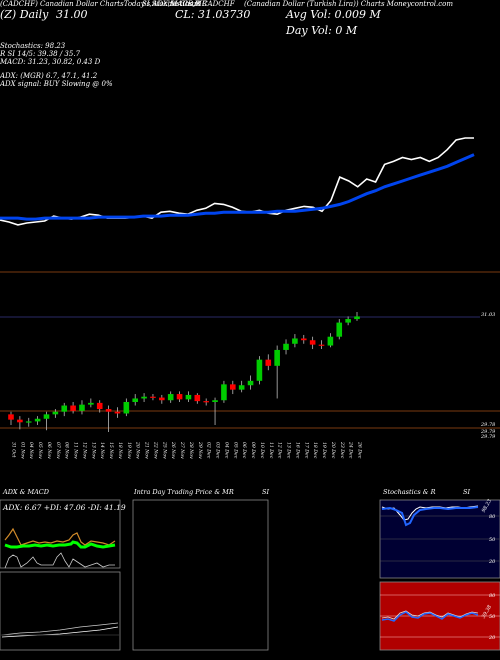 The height and width of the screenshot is (660, 500). Describe the element at coordinates (33, 46) in the screenshot. I see `stochastics-line: Stochastics: 98.23` at that location.